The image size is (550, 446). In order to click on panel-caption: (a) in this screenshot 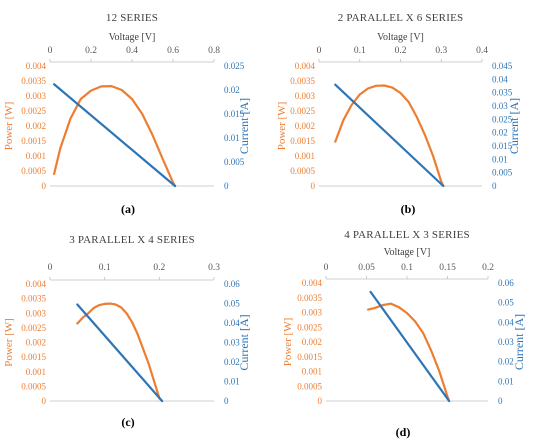, I will do `click(128, 209)`.